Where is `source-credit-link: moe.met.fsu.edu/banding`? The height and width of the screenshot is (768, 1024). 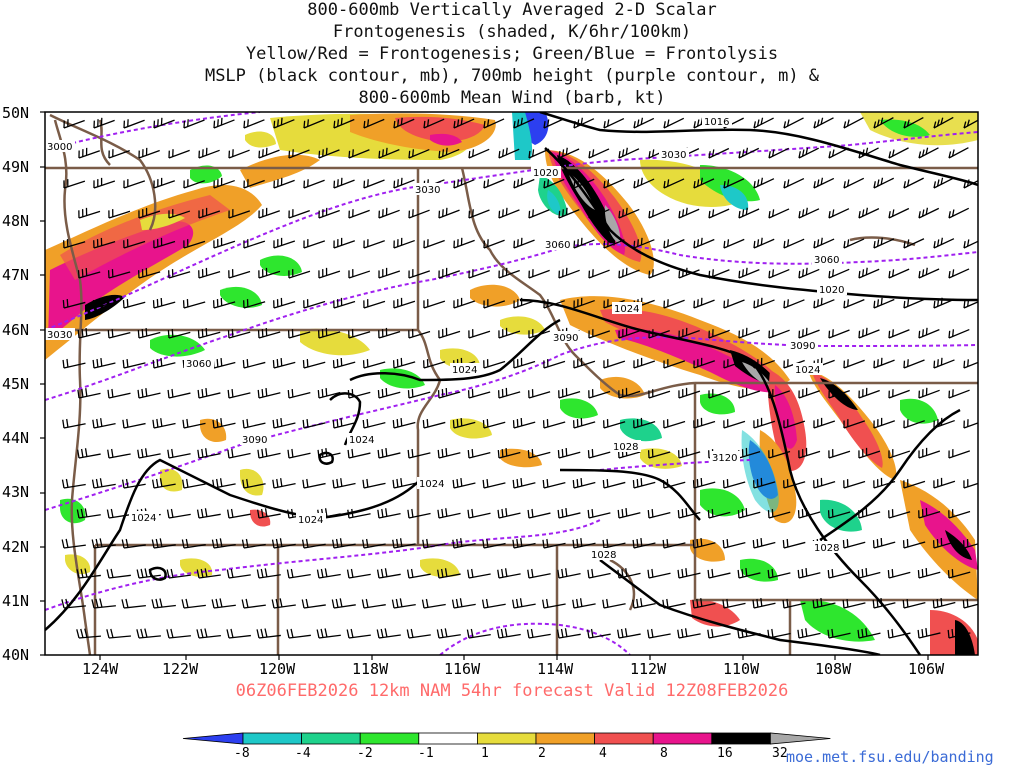 source-credit-link: moe.met.fsu.edu/banding is located at coordinates (890, 757).